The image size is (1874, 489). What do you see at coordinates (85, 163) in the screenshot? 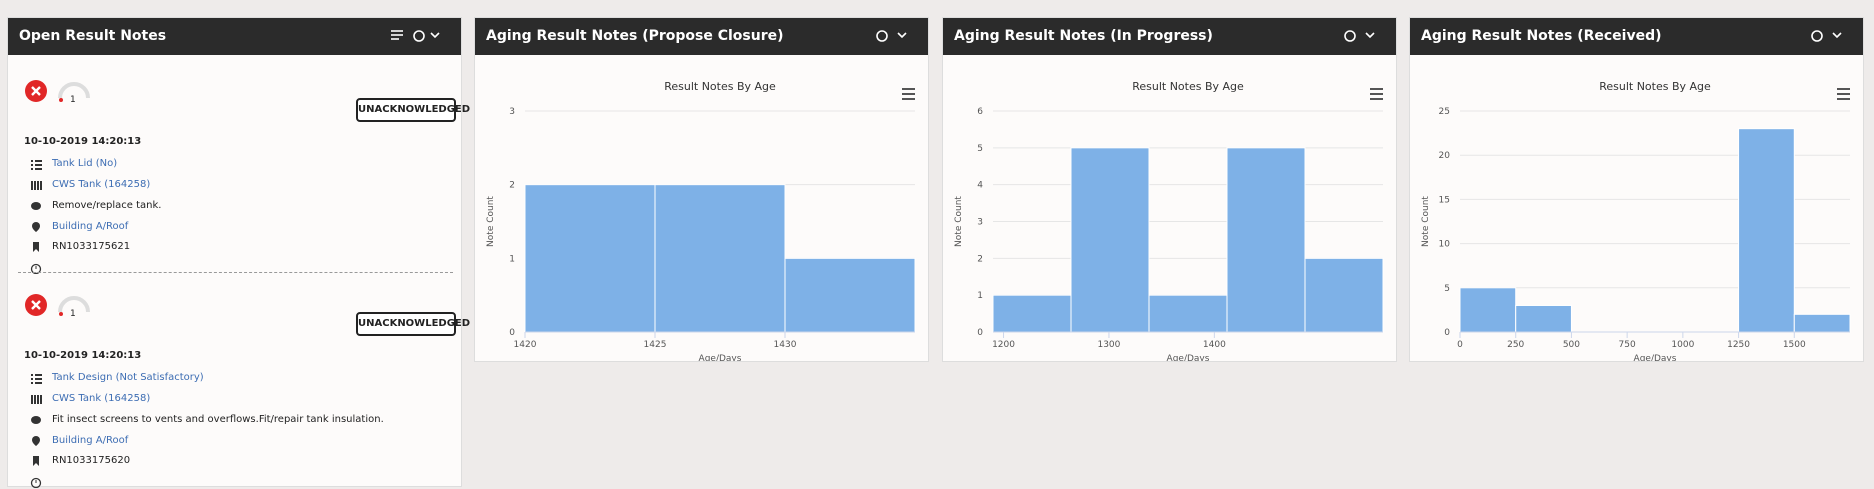
I see `note-item: Tank Lid (No)` at bounding box center [85, 163].